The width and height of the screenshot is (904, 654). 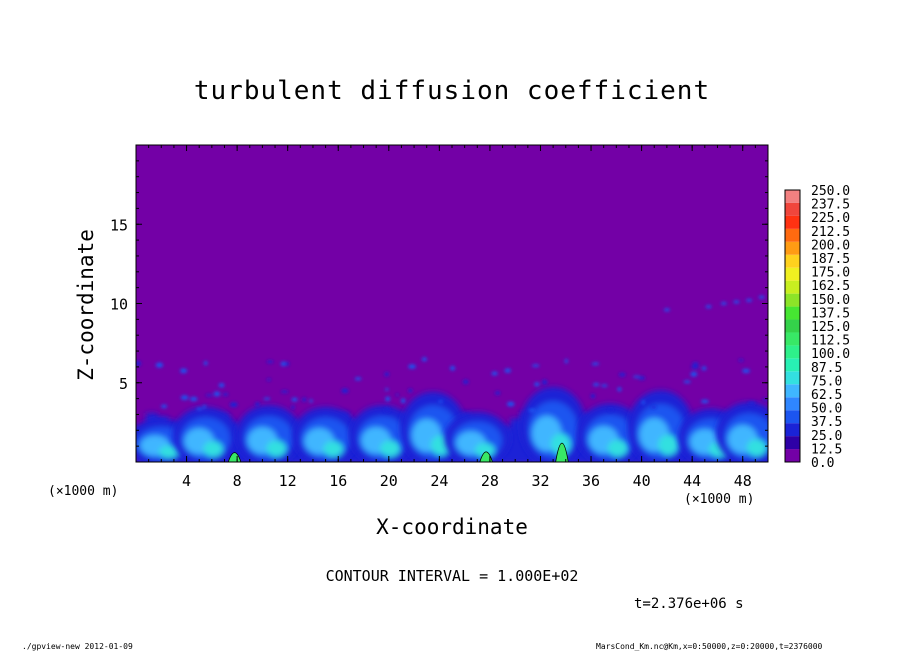 I want to click on colorbar-label: 0.0, so click(x=822, y=463).